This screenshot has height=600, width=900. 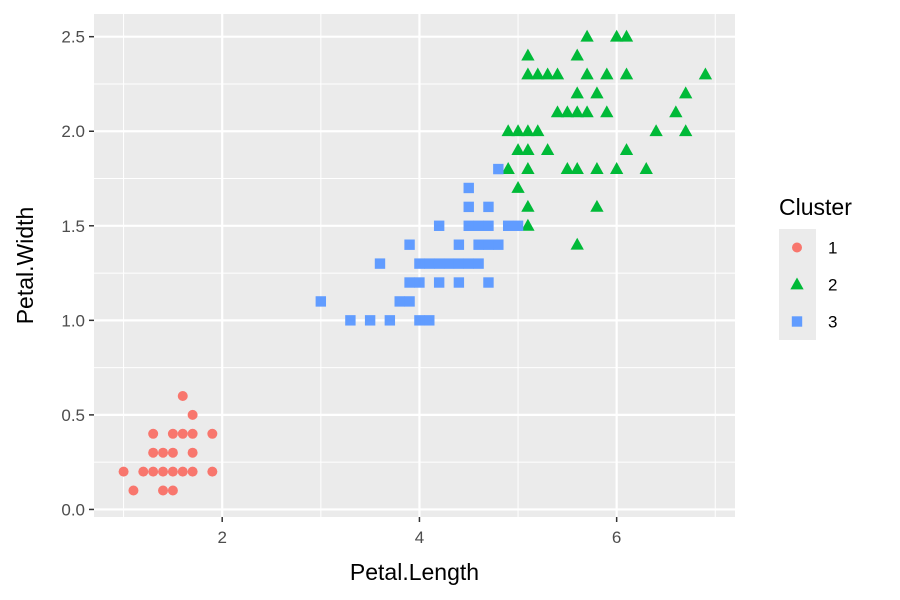 What do you see at coordinates (73, 226) in the screenshot?
I see `y-tick-label: 1.5` at bounding box center [73, 226].